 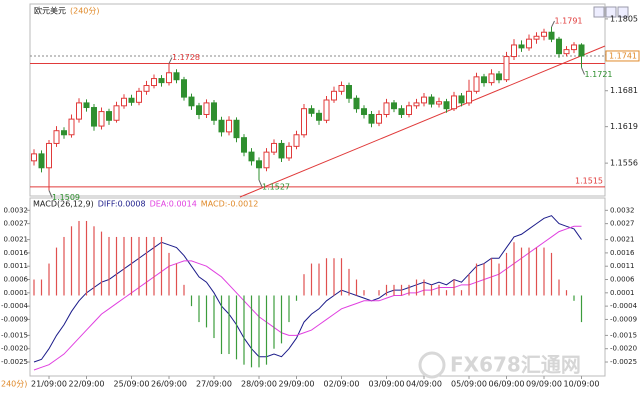 I want to click on legend-entry: DEA:0.0014, so click(x=173, y=204).